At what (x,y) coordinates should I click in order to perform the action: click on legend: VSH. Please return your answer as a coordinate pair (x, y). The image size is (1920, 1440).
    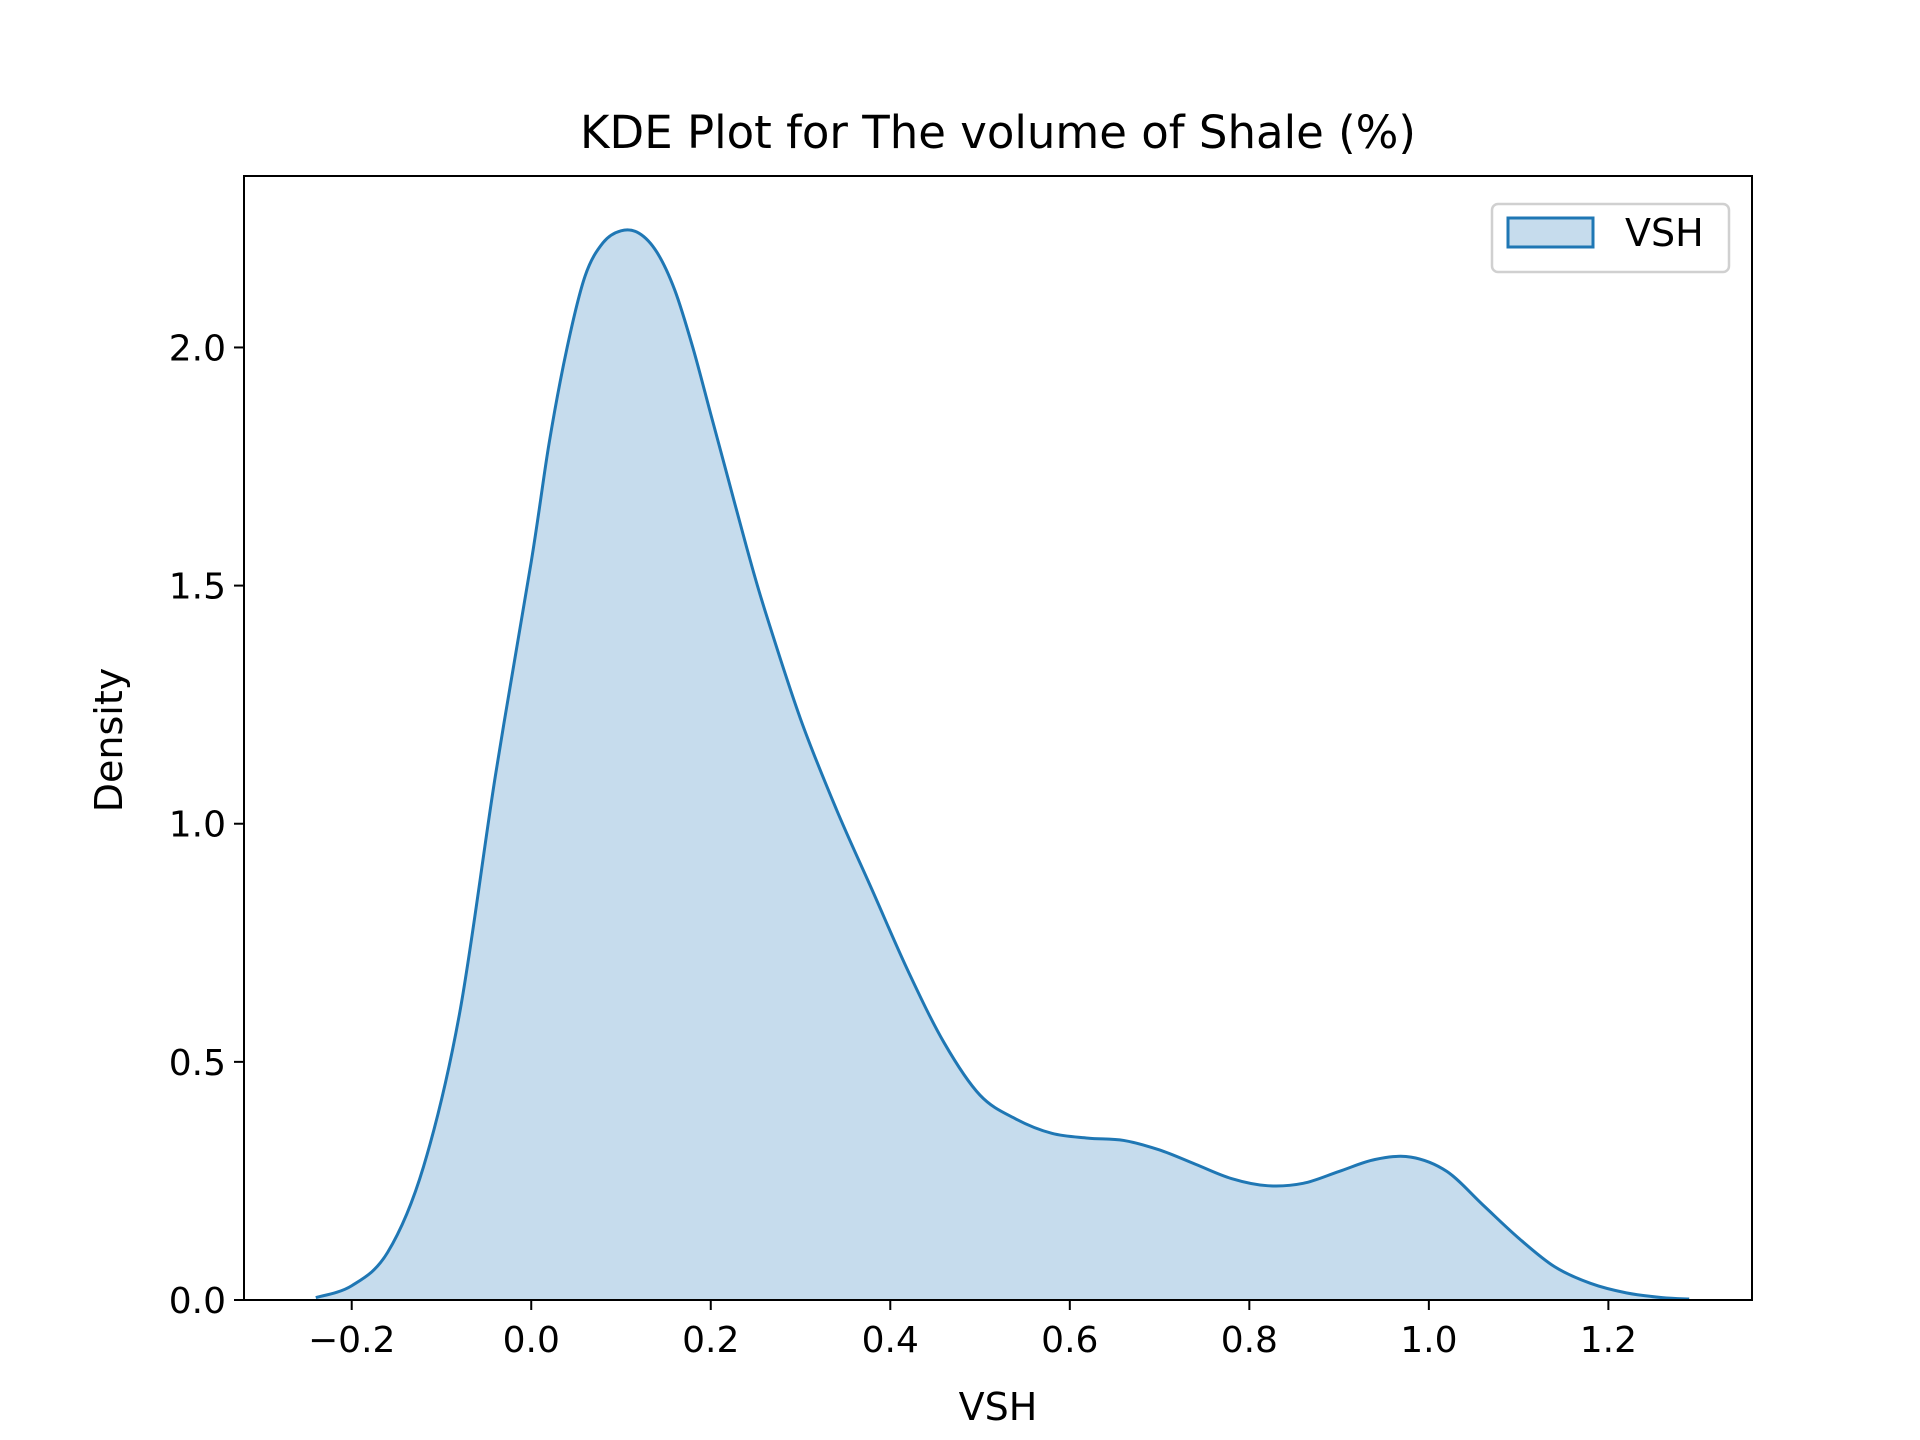
    Looking at the image, I should click on (1610, 238).